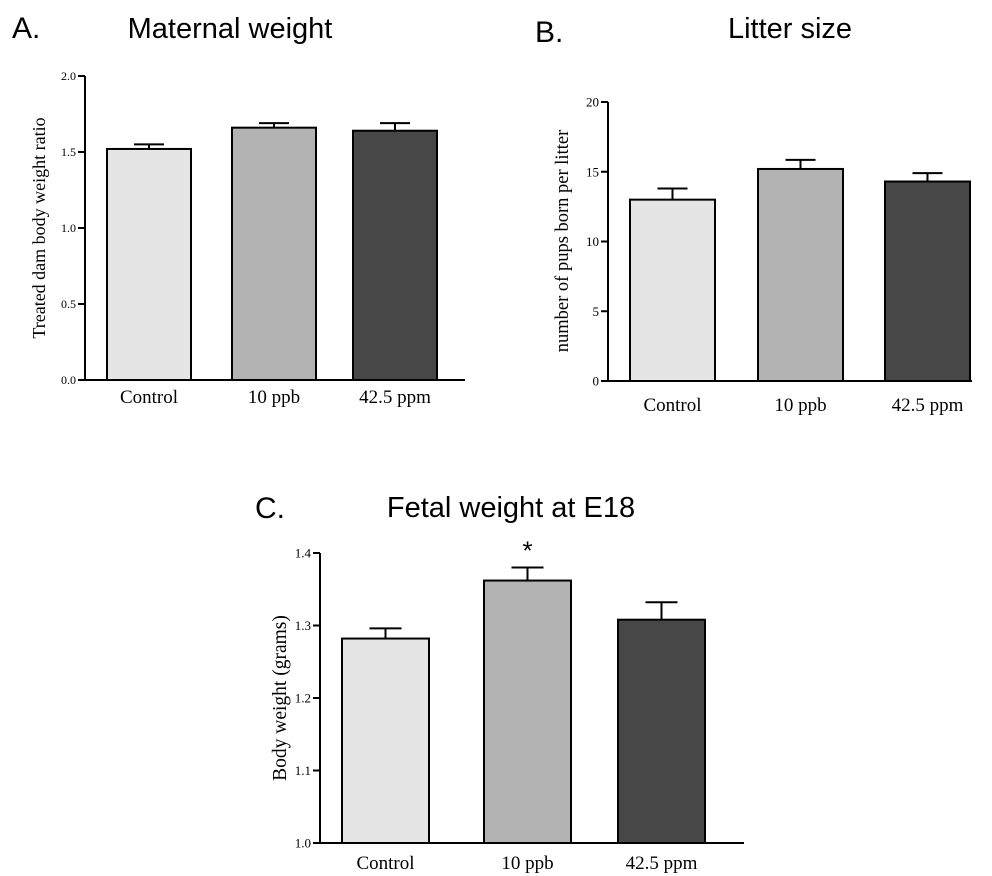  Describe the element at coordinates (592, 102) in the screenshot. I see `y-tick-label: 20` at that location.